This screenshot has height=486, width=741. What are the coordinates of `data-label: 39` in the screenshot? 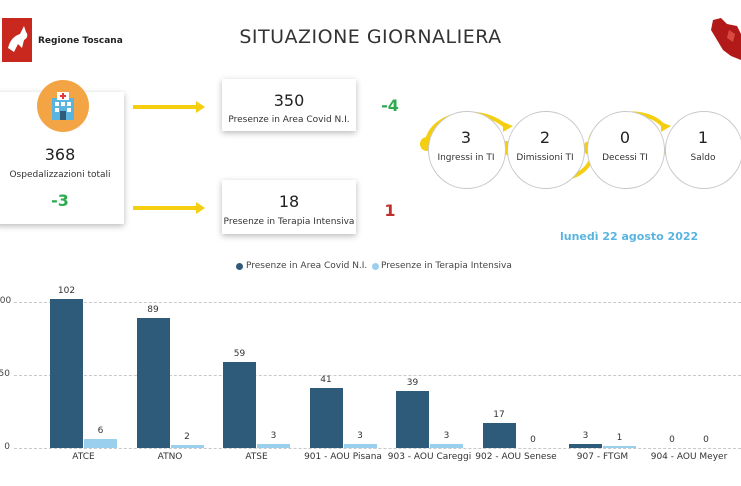 It's located at (412, 383).